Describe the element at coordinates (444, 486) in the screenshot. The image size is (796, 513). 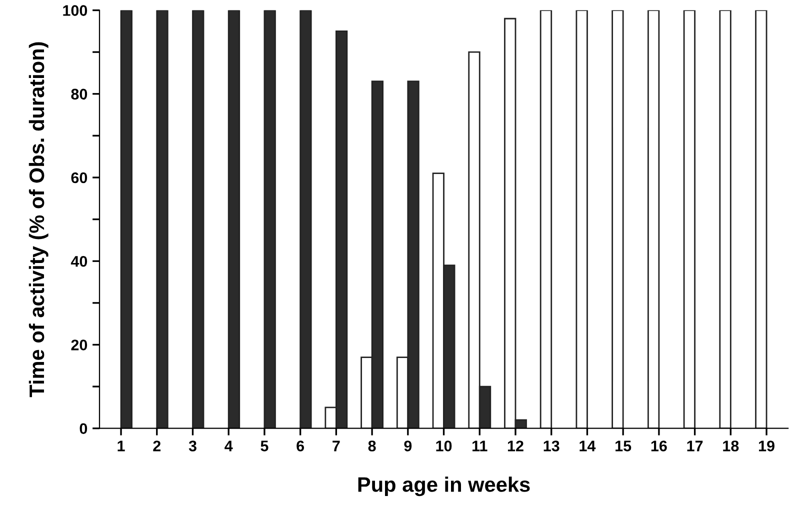
I see `x-axis-title: Pup age in weeks` at that location.